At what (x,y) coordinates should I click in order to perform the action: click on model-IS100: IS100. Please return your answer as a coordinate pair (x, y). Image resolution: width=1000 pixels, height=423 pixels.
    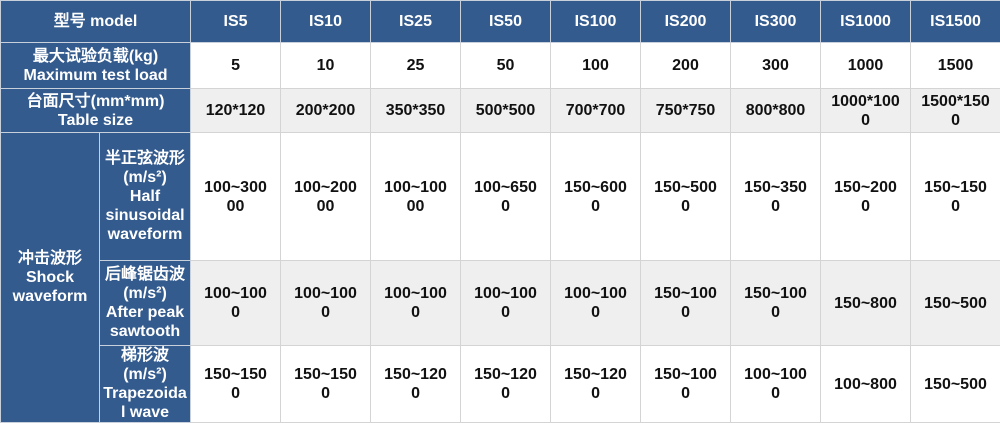
    Looking at the image, I should click on (596, 22).